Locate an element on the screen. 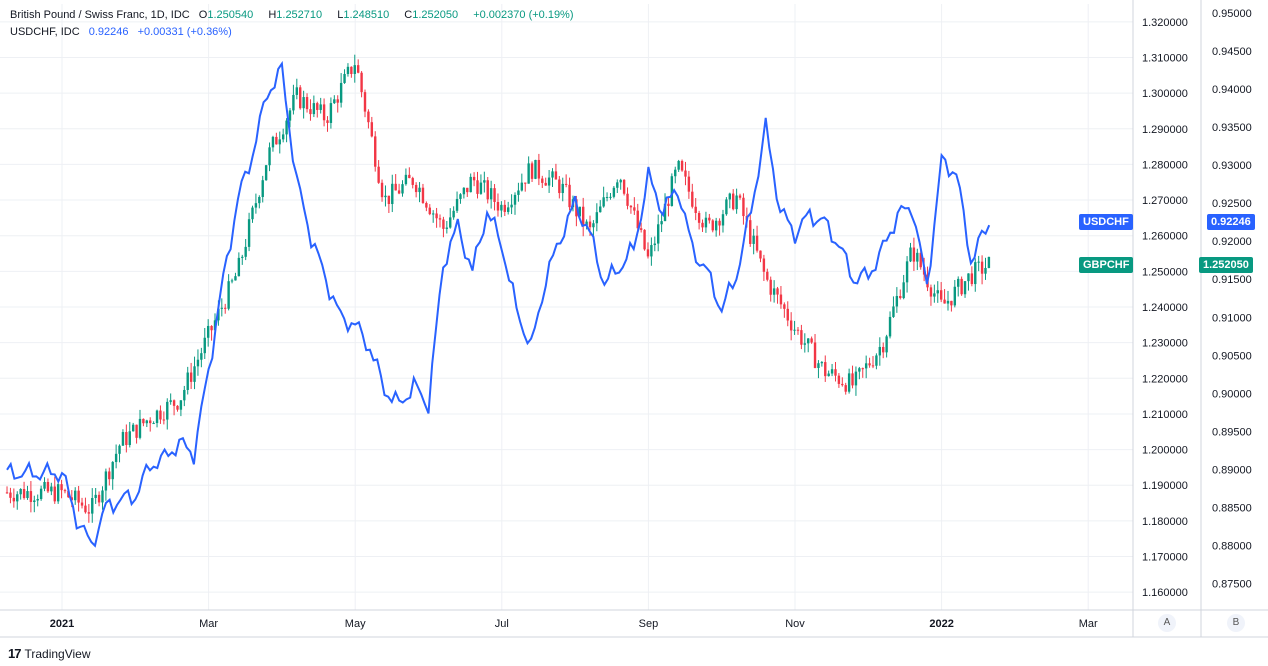 The height and width of the screenshot is (666, 1268). right-scale-tick: 0.87500 is located at coordinates (1232, 584).